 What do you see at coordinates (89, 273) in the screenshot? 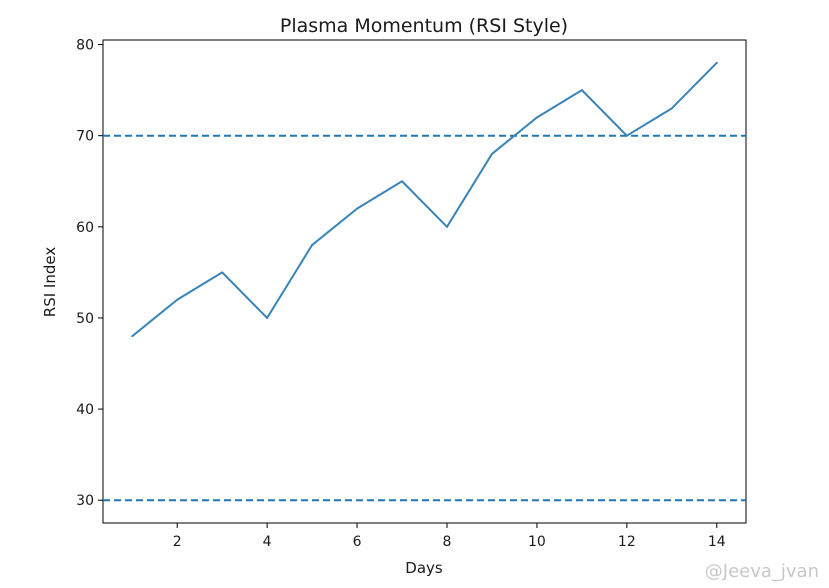
I see `y-axis-ticks: 30 40 50 60 70 80` at bounding box center [89, 273].